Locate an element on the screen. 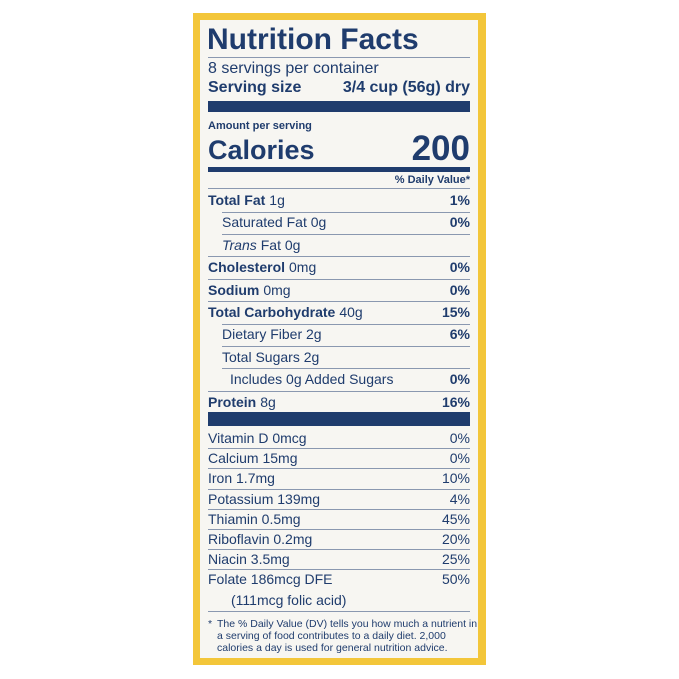  vitamin-label: Niacin 3.5mg is located at coordinates (249, 559).